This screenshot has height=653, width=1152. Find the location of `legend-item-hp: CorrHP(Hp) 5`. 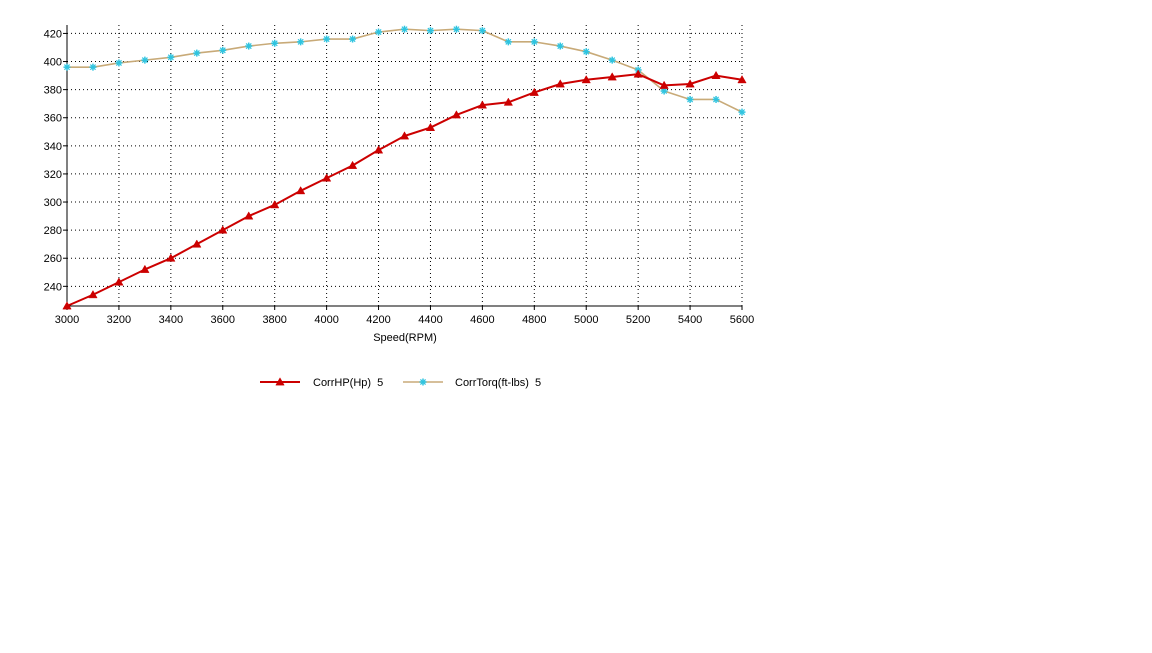

legend-item-hp: CorrHP(Hp) 5 is located at coordinates (321, 383).